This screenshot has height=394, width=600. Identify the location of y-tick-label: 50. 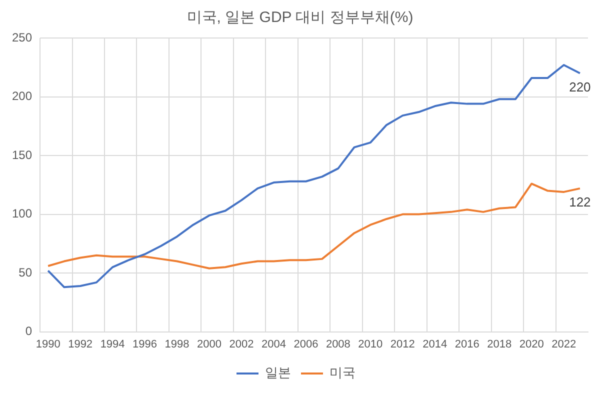
(25, 272).